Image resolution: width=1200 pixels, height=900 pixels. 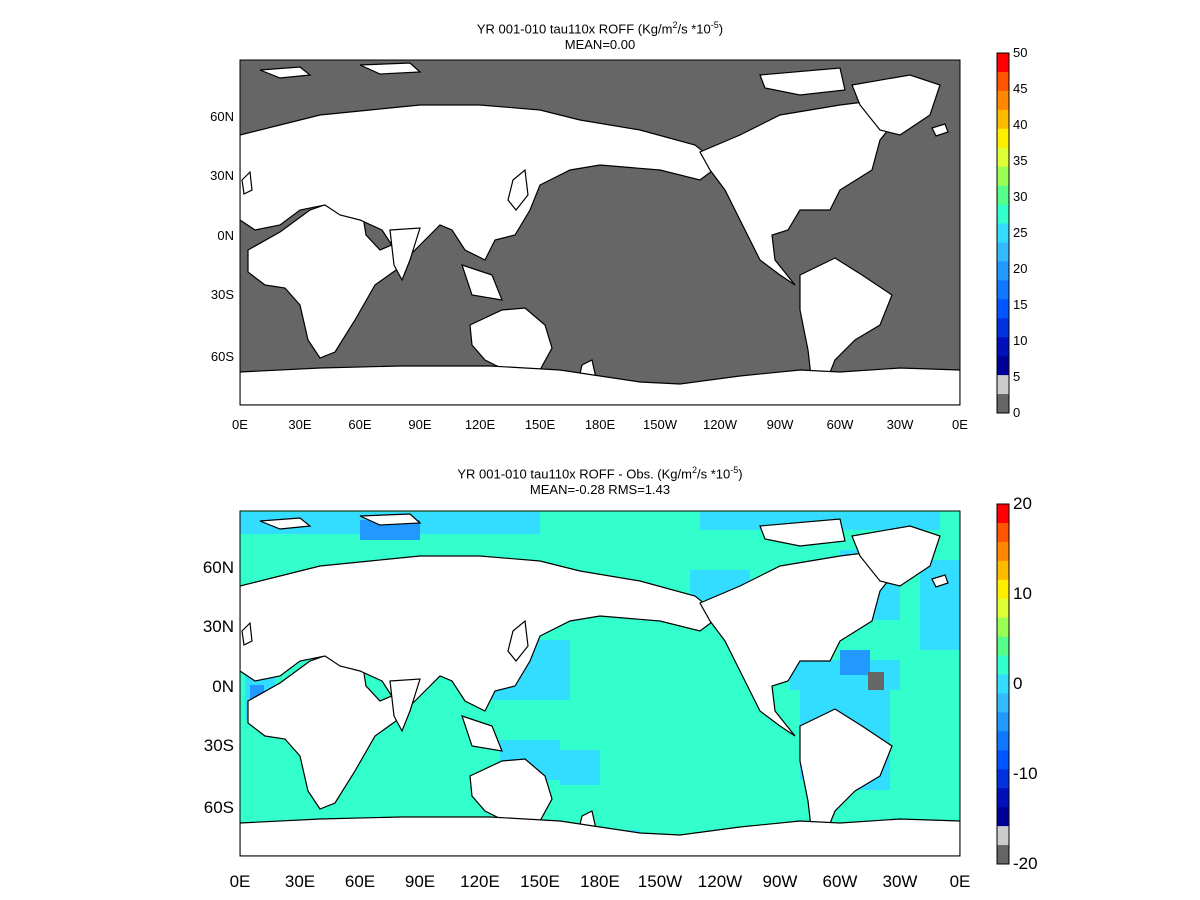 I want to click on panel1-lon-label: 60E, so click(x=360, y=424).